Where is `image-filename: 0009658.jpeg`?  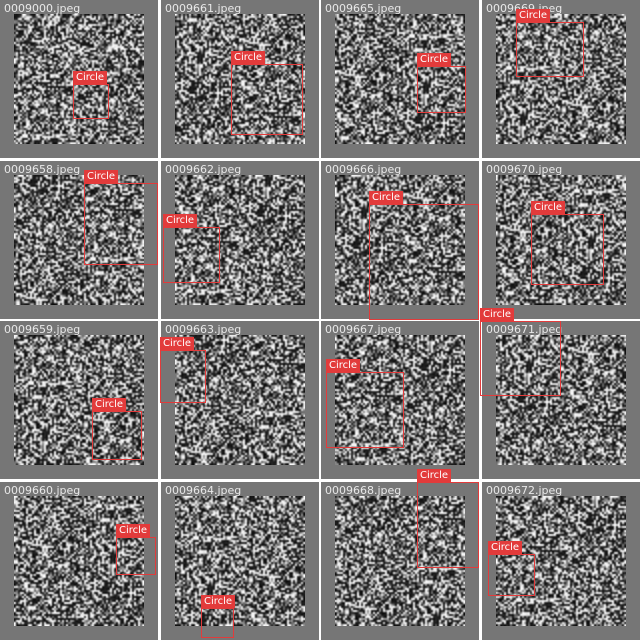
image-filename: 0009658.jpeg is located at coordinates (42, 169).